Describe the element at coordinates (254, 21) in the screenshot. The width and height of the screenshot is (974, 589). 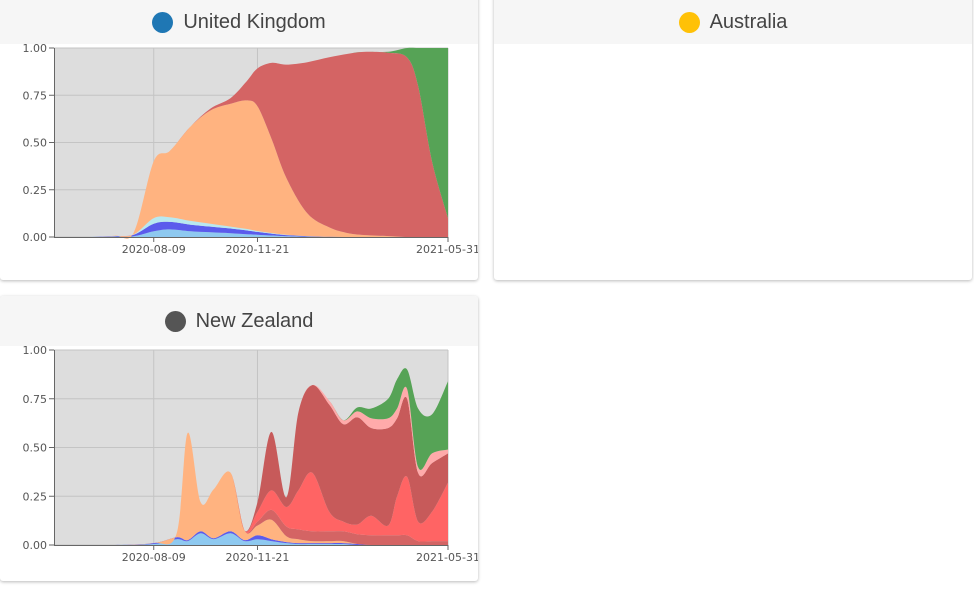
I see `chart-title: United Kingdom` at that location.